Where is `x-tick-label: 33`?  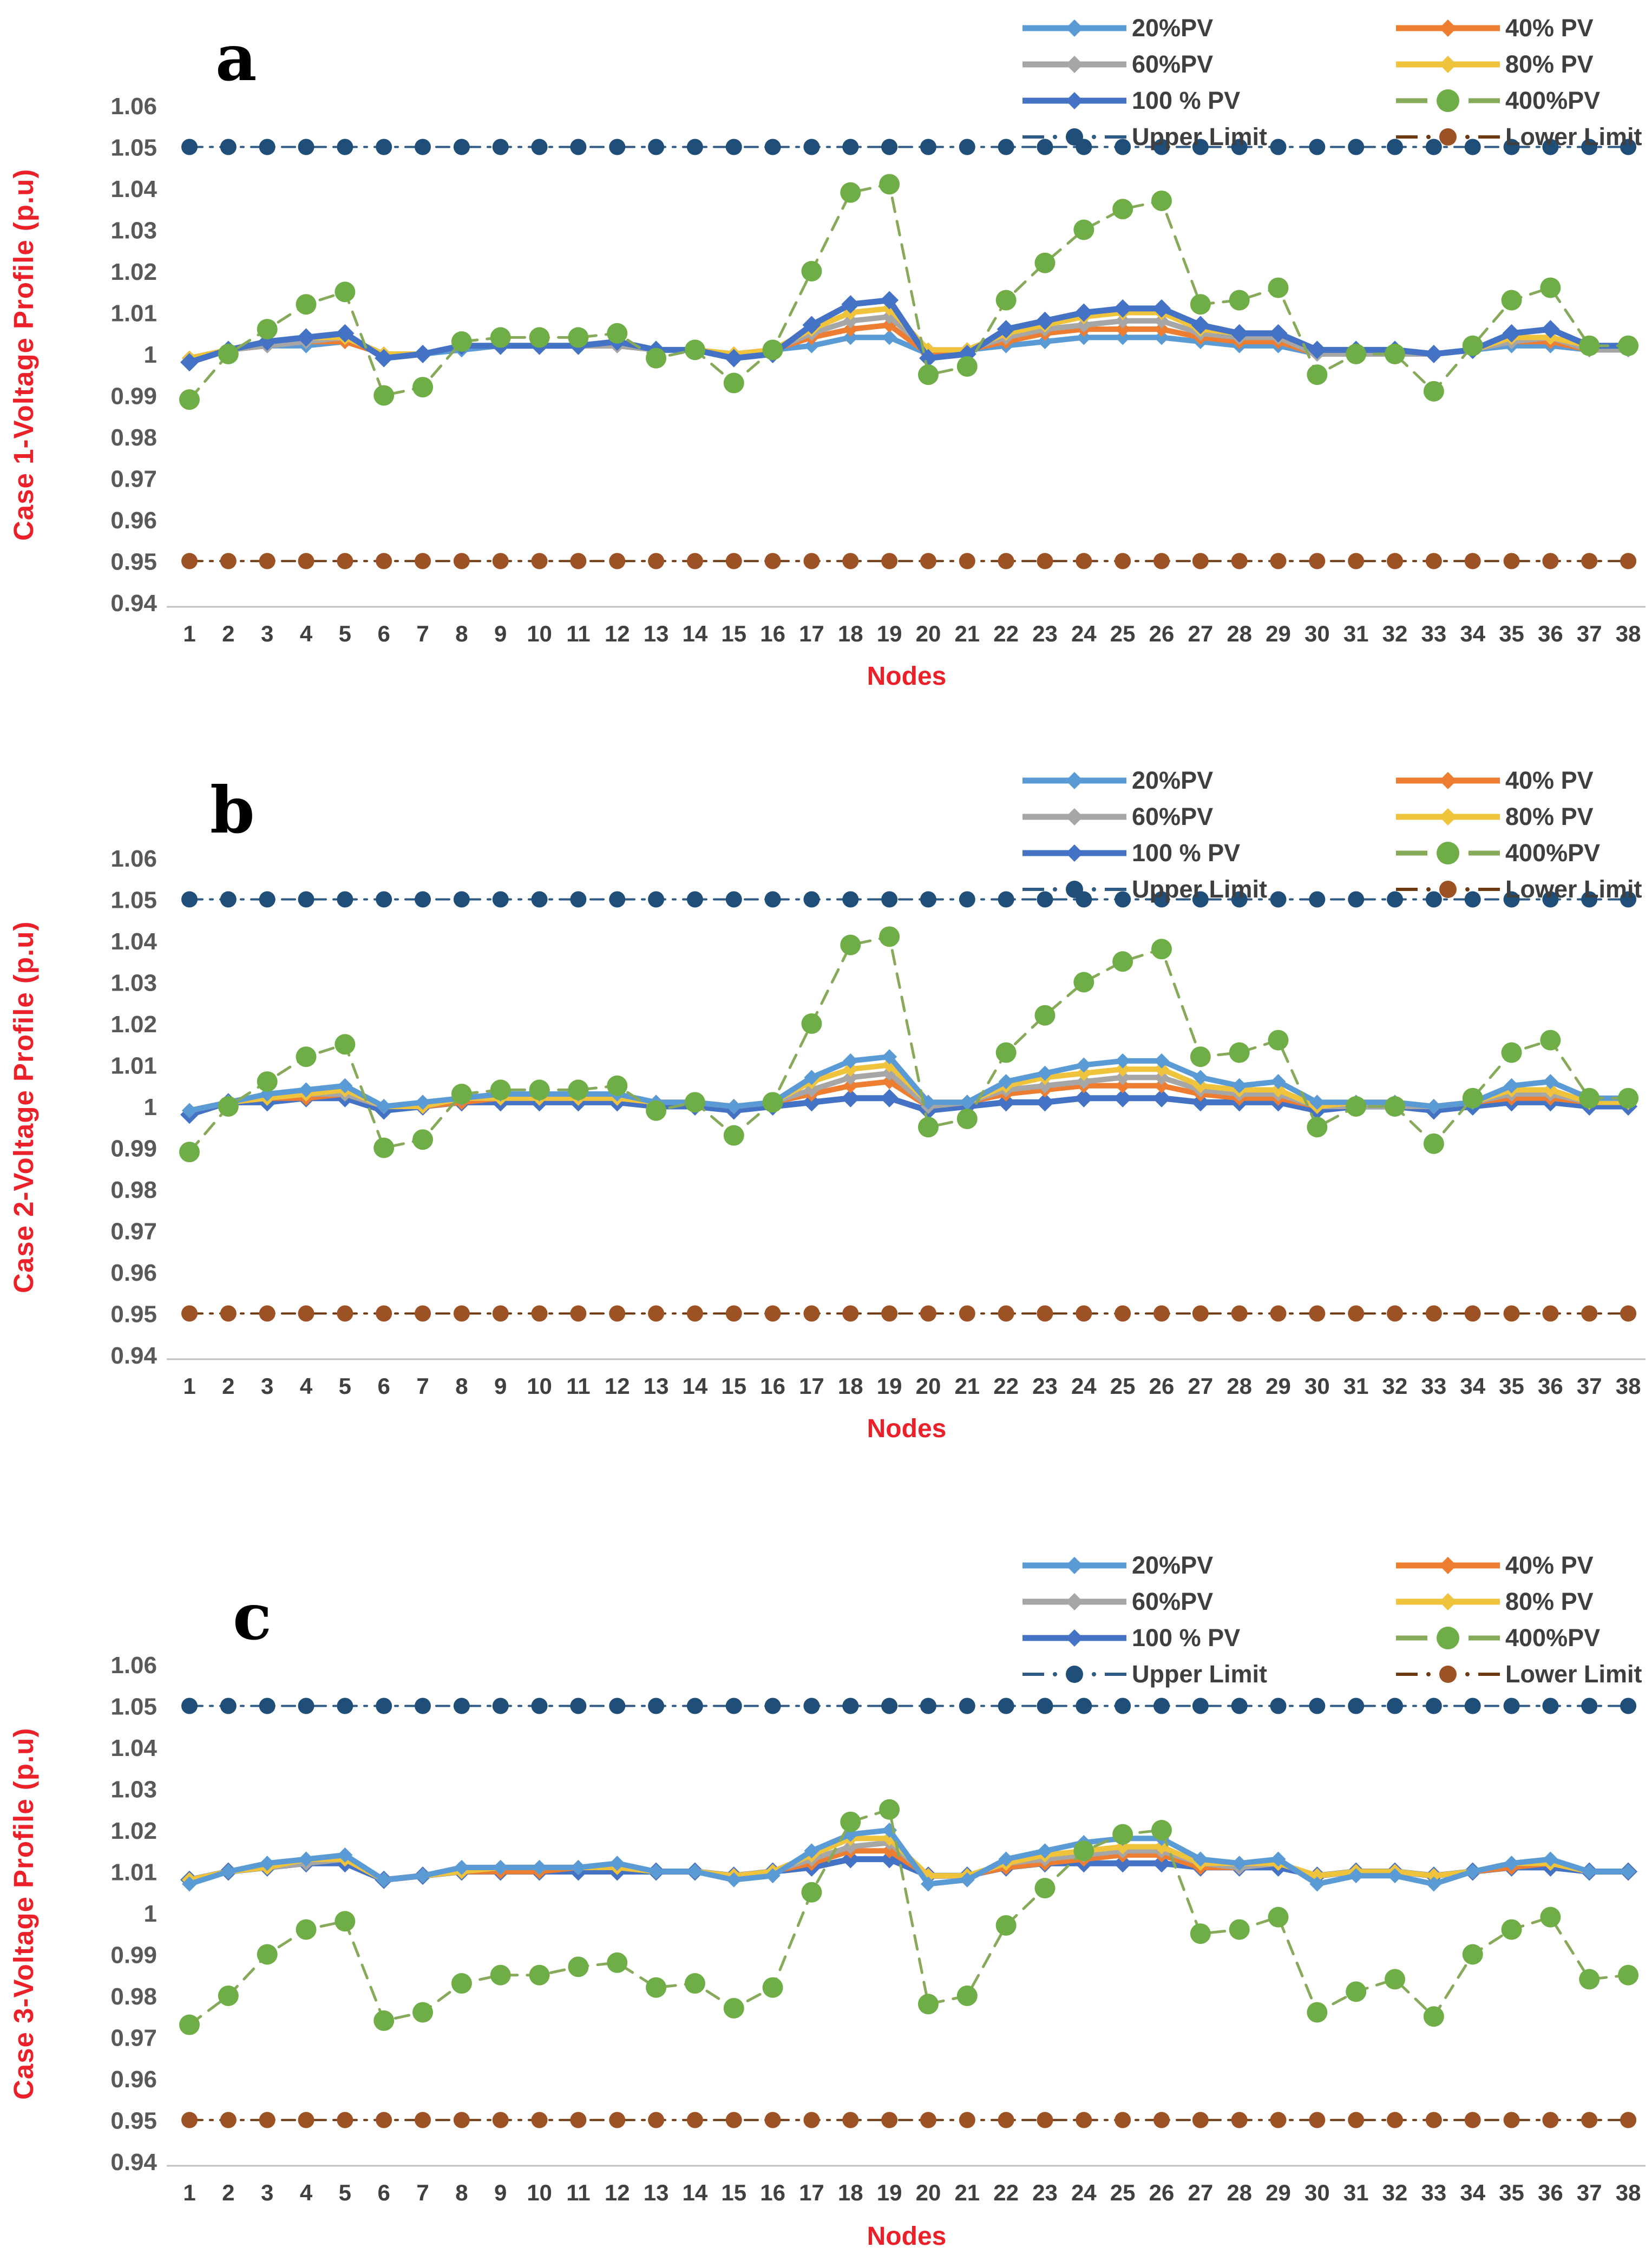
x-tick-label: 33 is located at coordinates (1434, 633).